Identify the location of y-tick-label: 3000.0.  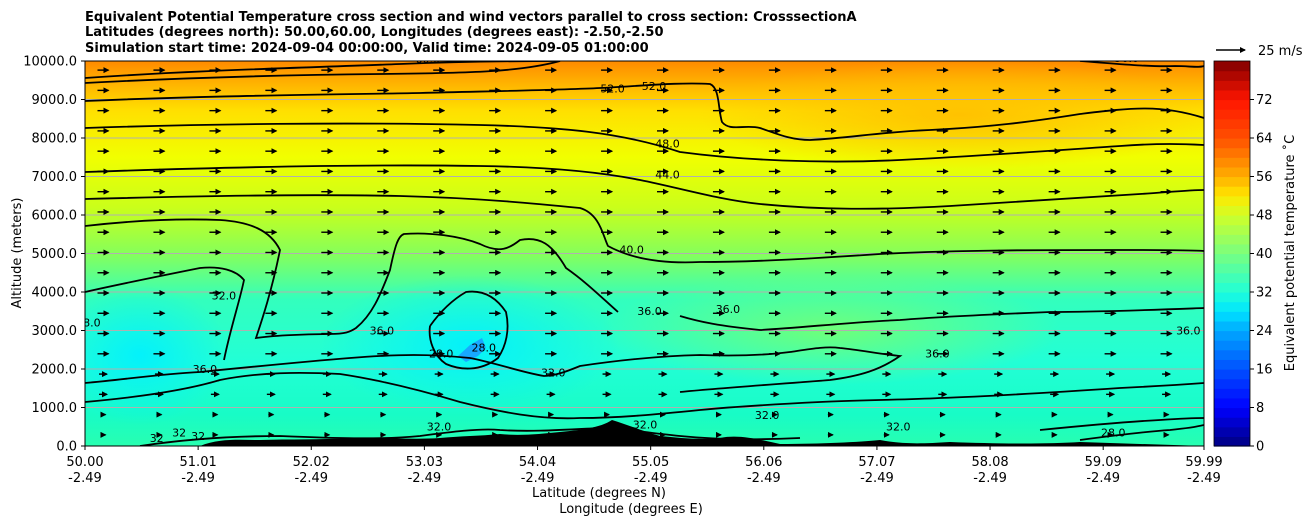
(55, 331).